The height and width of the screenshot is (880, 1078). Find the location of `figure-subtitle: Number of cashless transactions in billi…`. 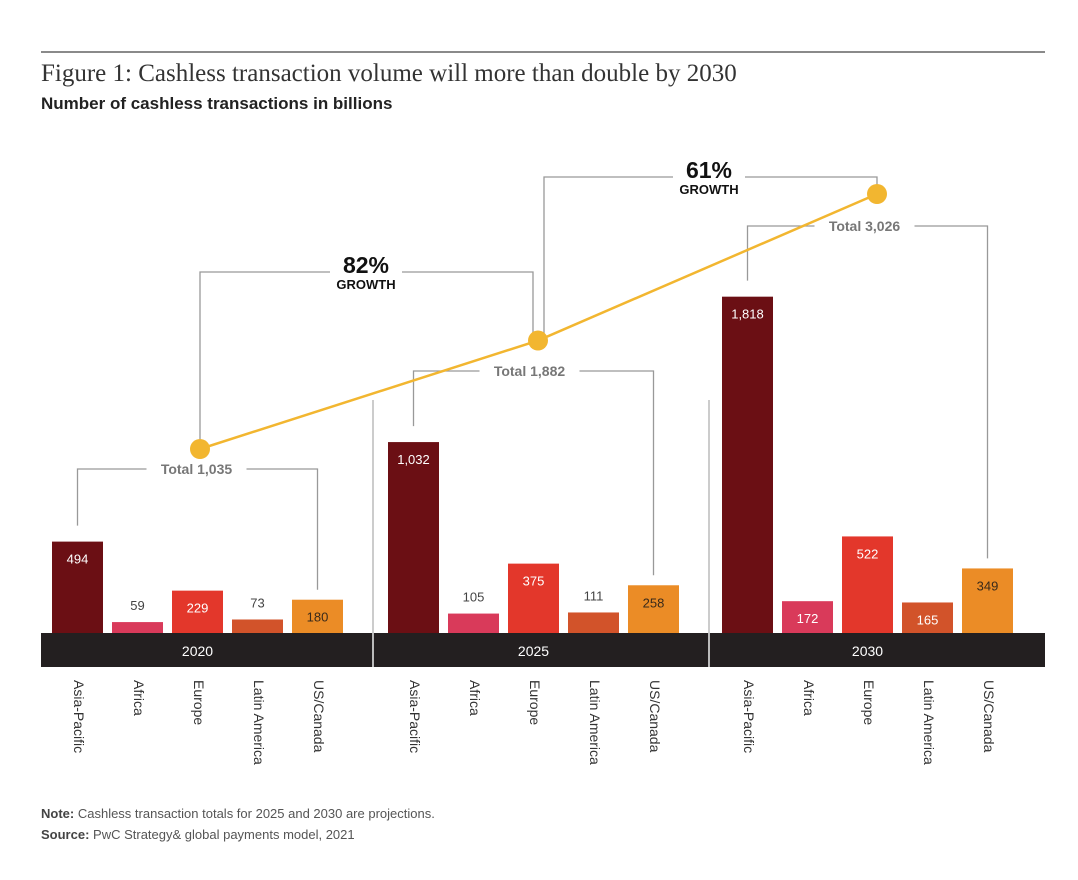

figure-subtitle: Number of cashless transactions in billi… is located at coordinates (217, 103).